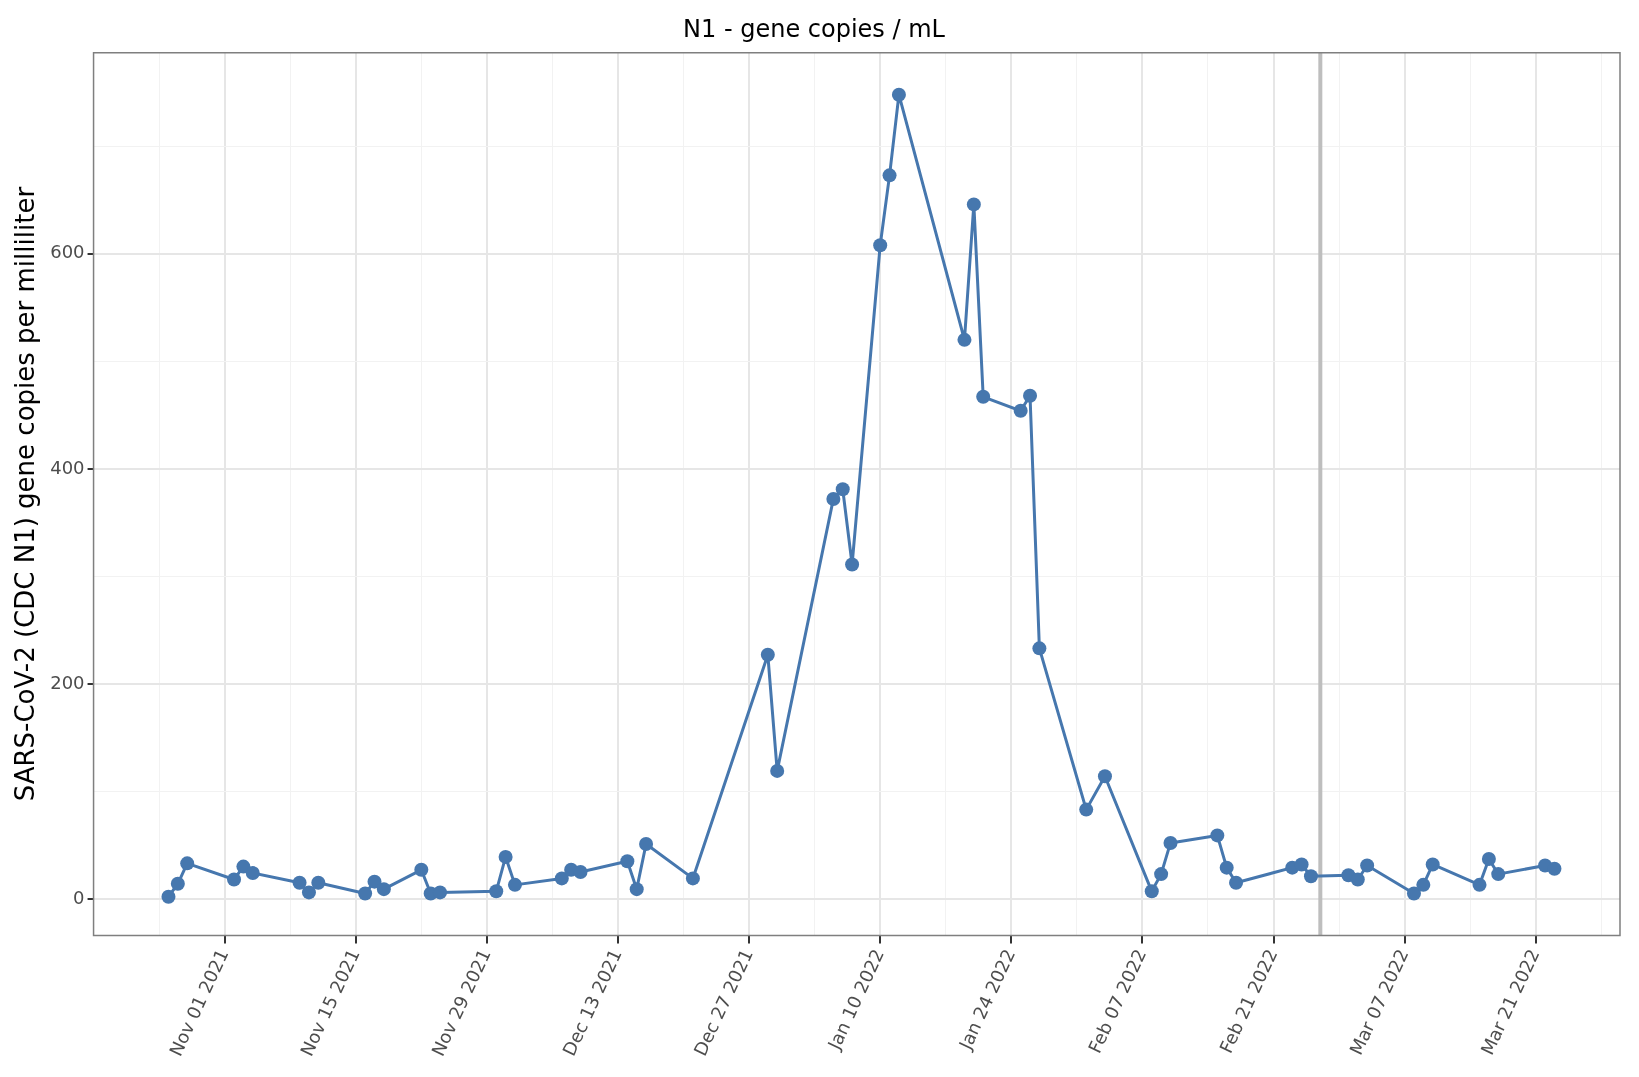 Image resolution: width=1639 pixels, height=1077 pixels. Describe the element at coordinates (814, 28) in the screenshot. I see `chart-title: N1 - gene copies / mL` at that location.